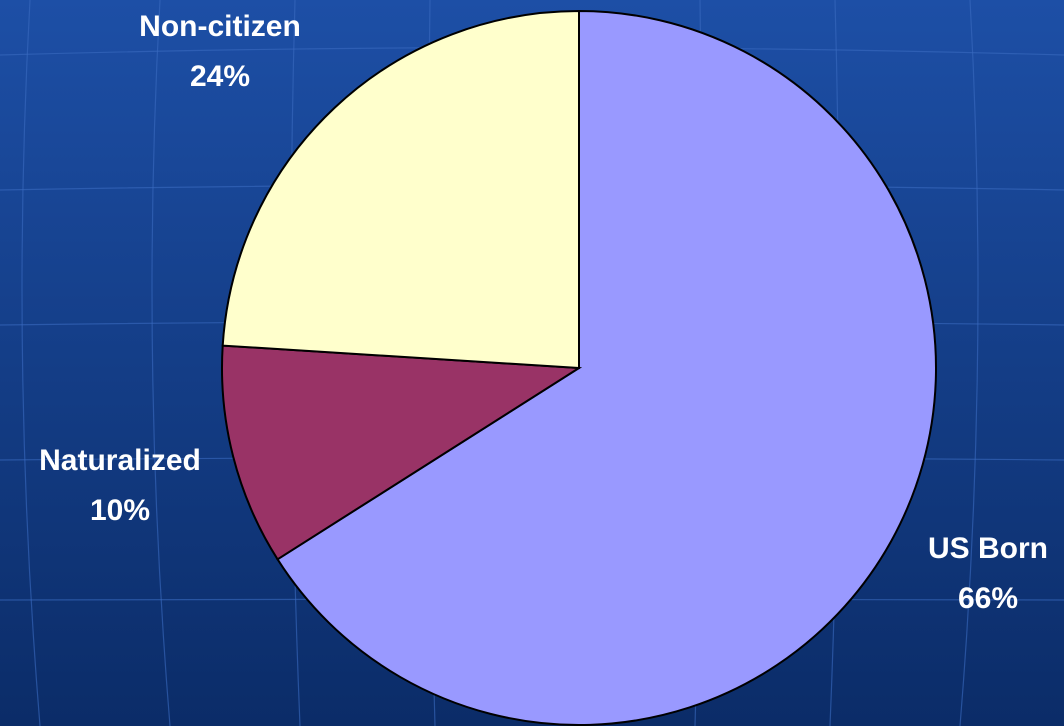 Image resolution: width=1064 pixels, height=726 pixels. What do you see at coordinates (988, 598) in the screenshot?
I see `slice-value-label: 66%` at bounding box center [988, 598].